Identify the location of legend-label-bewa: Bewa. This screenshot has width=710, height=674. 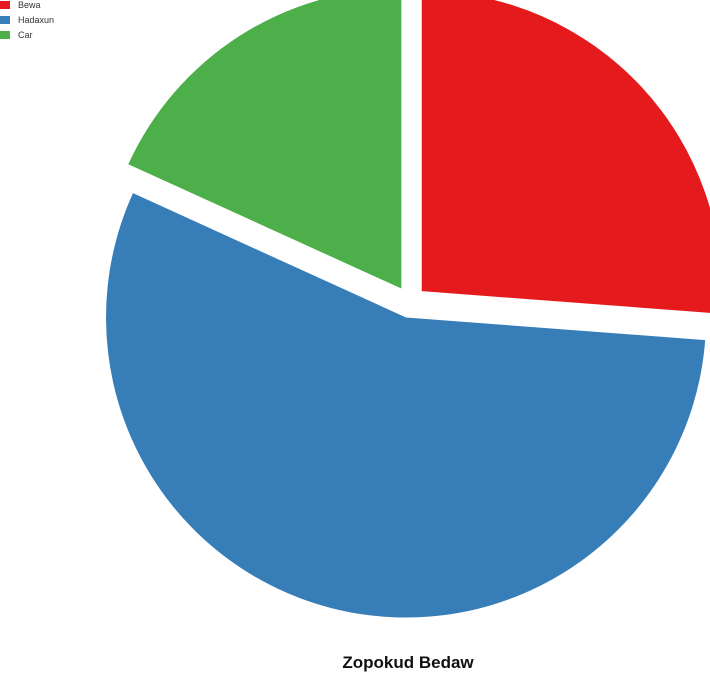
(29, 5).